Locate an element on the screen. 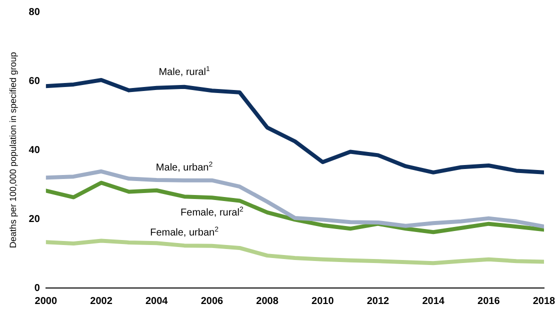 The width and height of the screenshot is (560, 314). x-tick-label: 2004 is located at coordinates (156, 301).